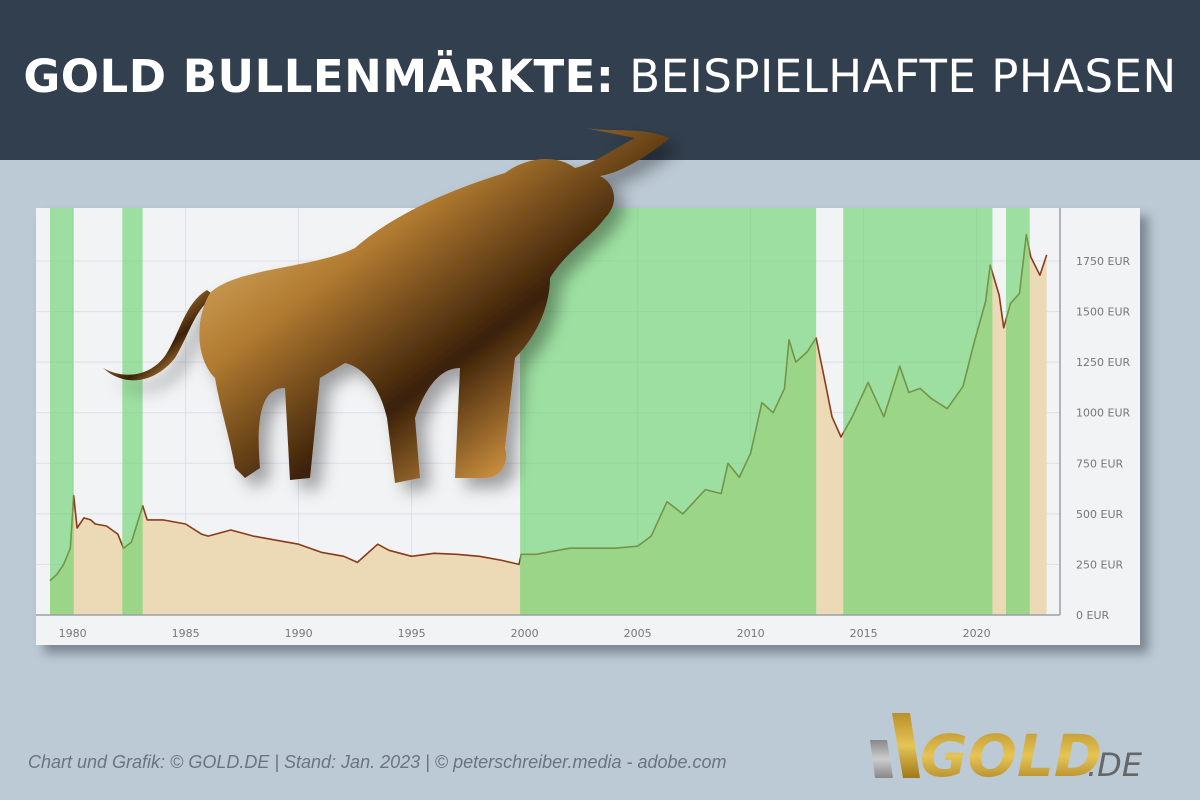 Image resolution: width=1200 pixels, height=800 pixels. Describe the element at coordinates (319, 76) in the screenshot. I see `title-bold: GOLD BULLENMÄRKTE:` at that location.